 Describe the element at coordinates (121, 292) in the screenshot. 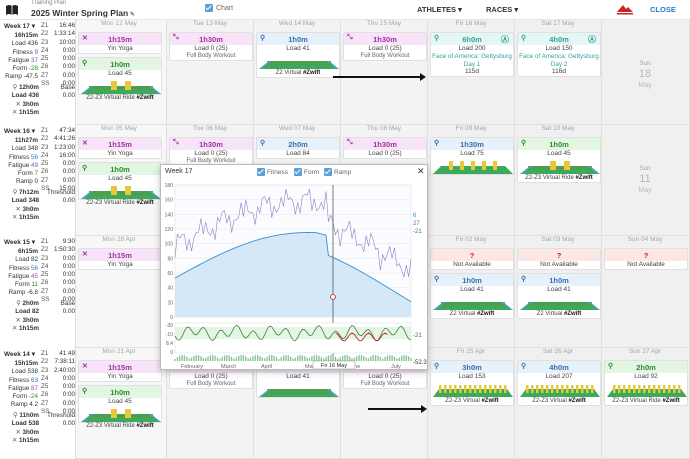

I see `day-cell: Mon 28 Apr ✕ 1h15m Yin Yoga` at that location.